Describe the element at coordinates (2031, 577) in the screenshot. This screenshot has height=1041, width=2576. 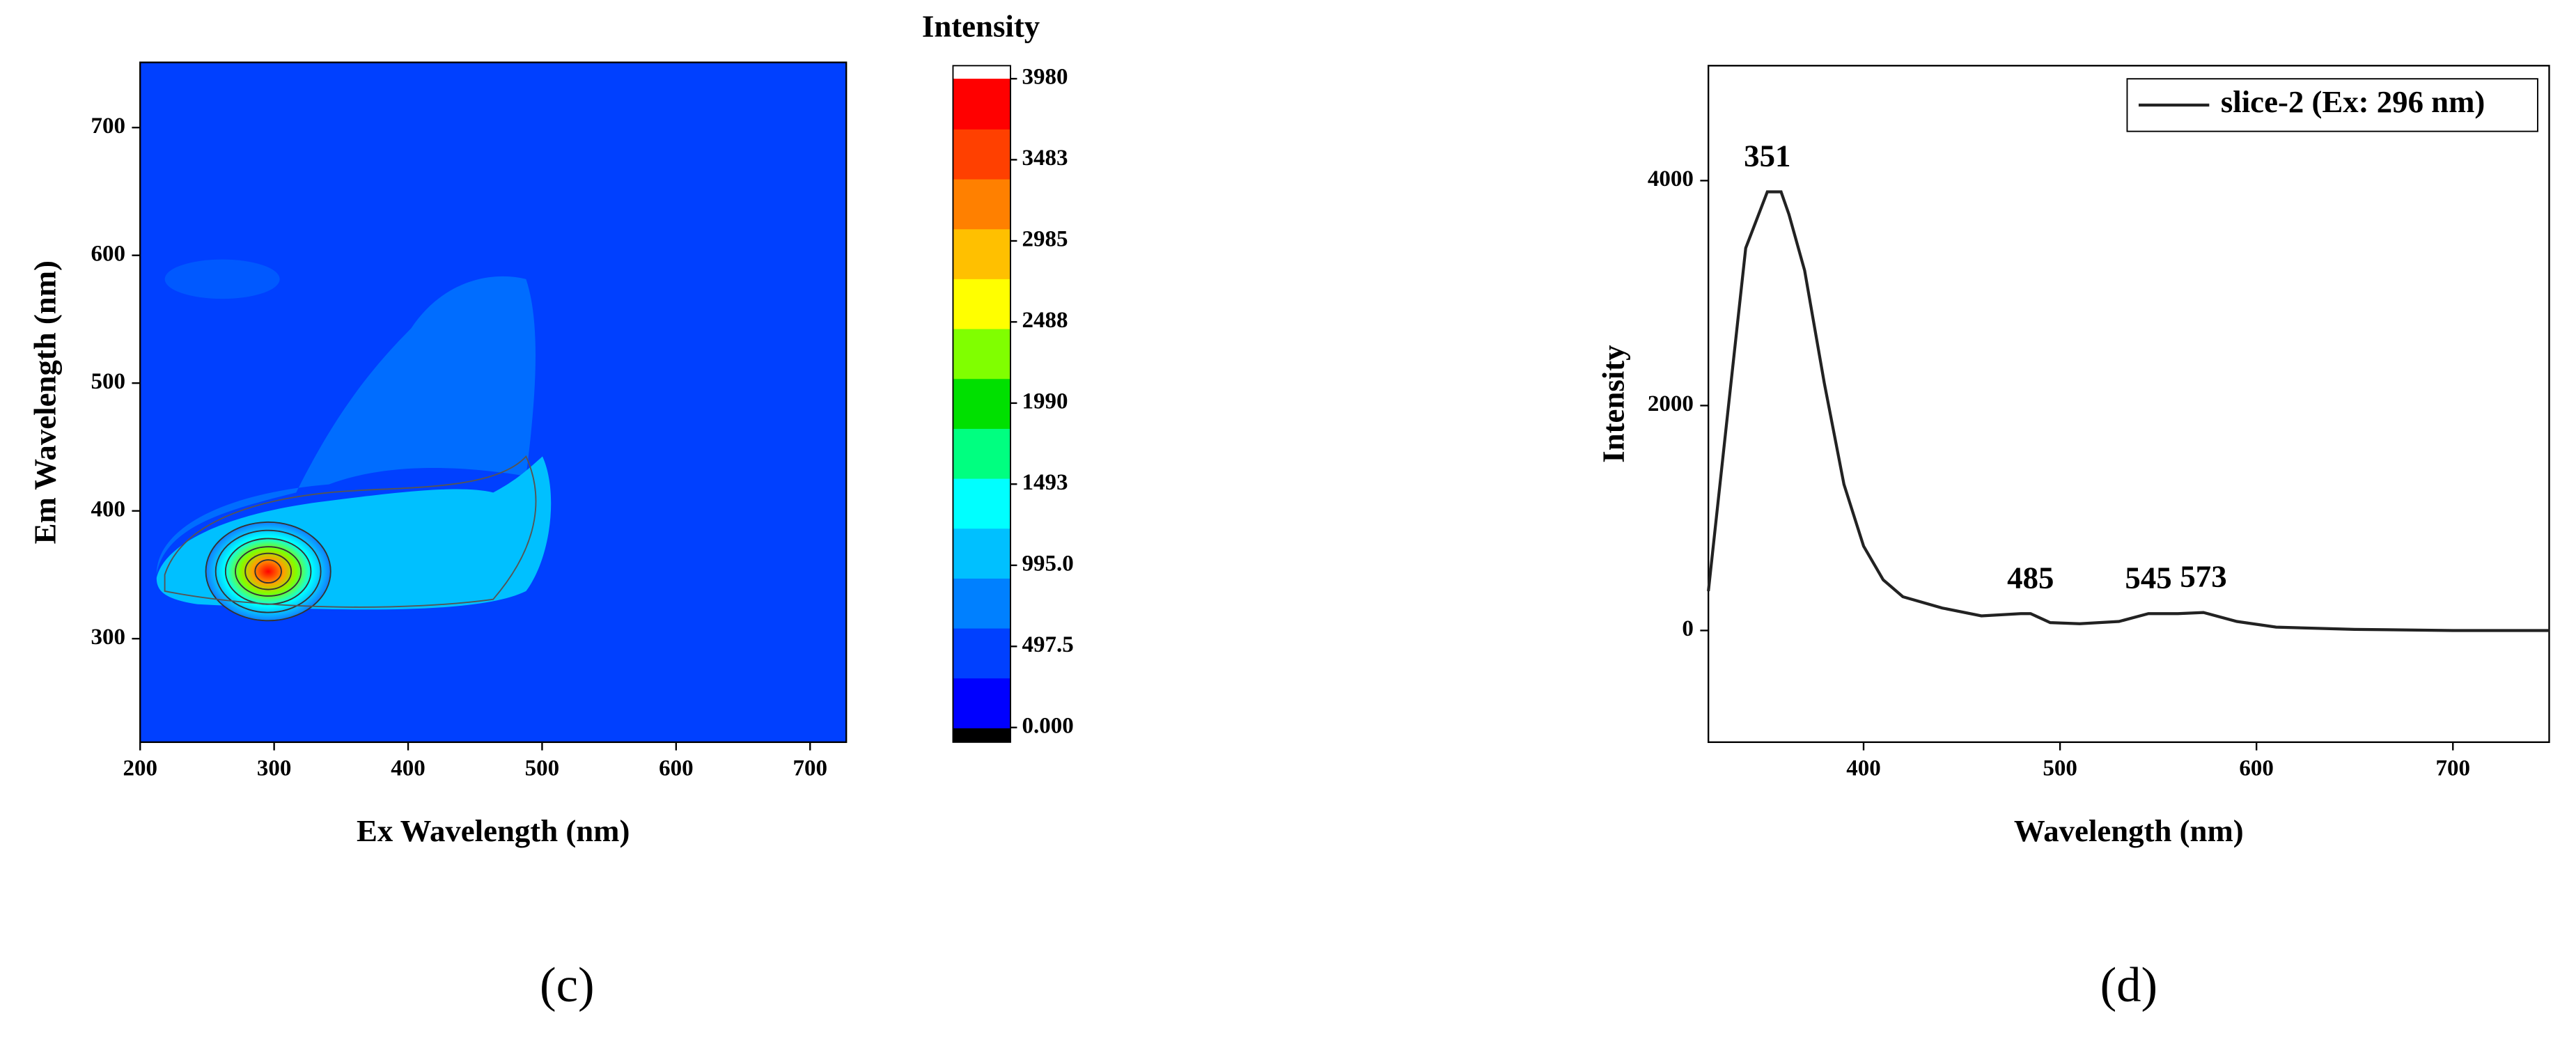
I see `peak-label: 485` at that location.